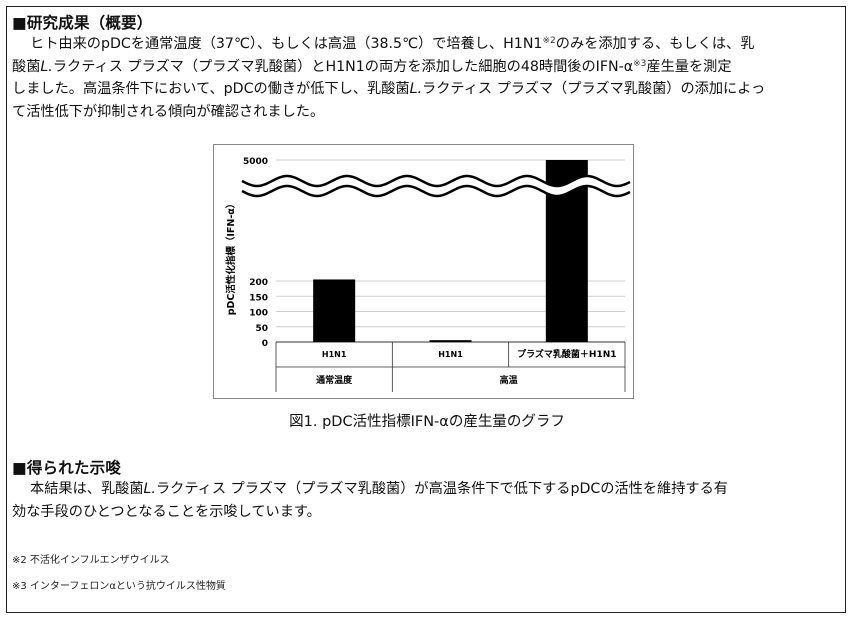 The width and height of the screenshot is (854, 625). Describe the element at coordinates (261, 329) in the screenshot. I see `y-tick-label: 50` at that location.